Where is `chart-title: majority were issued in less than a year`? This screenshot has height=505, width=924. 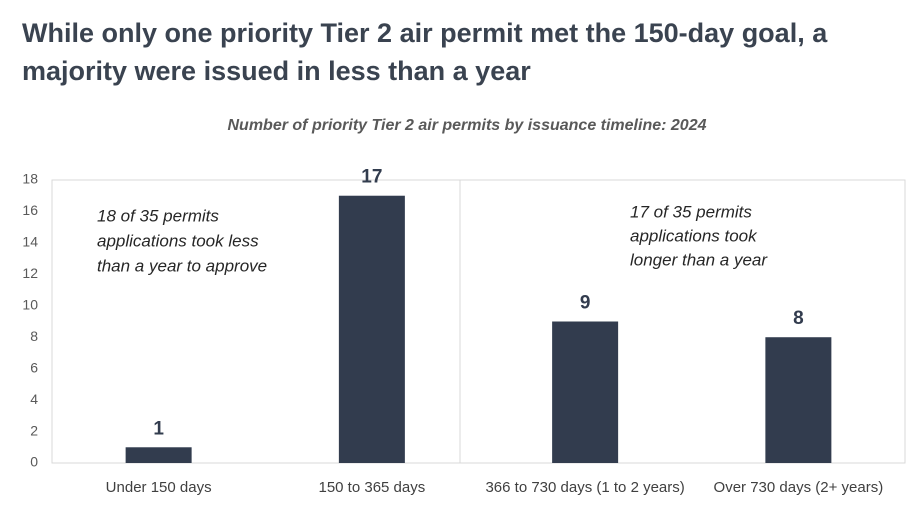 chart-title: majority were issued in less than a year is located at coordinates (276, 71).